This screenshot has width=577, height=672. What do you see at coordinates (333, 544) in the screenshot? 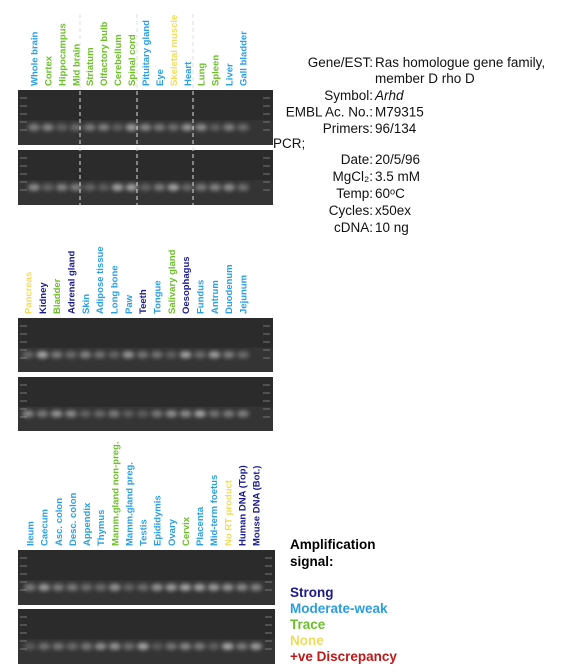
I see `legend-title: Amplification` at bounding box center [333, 544].